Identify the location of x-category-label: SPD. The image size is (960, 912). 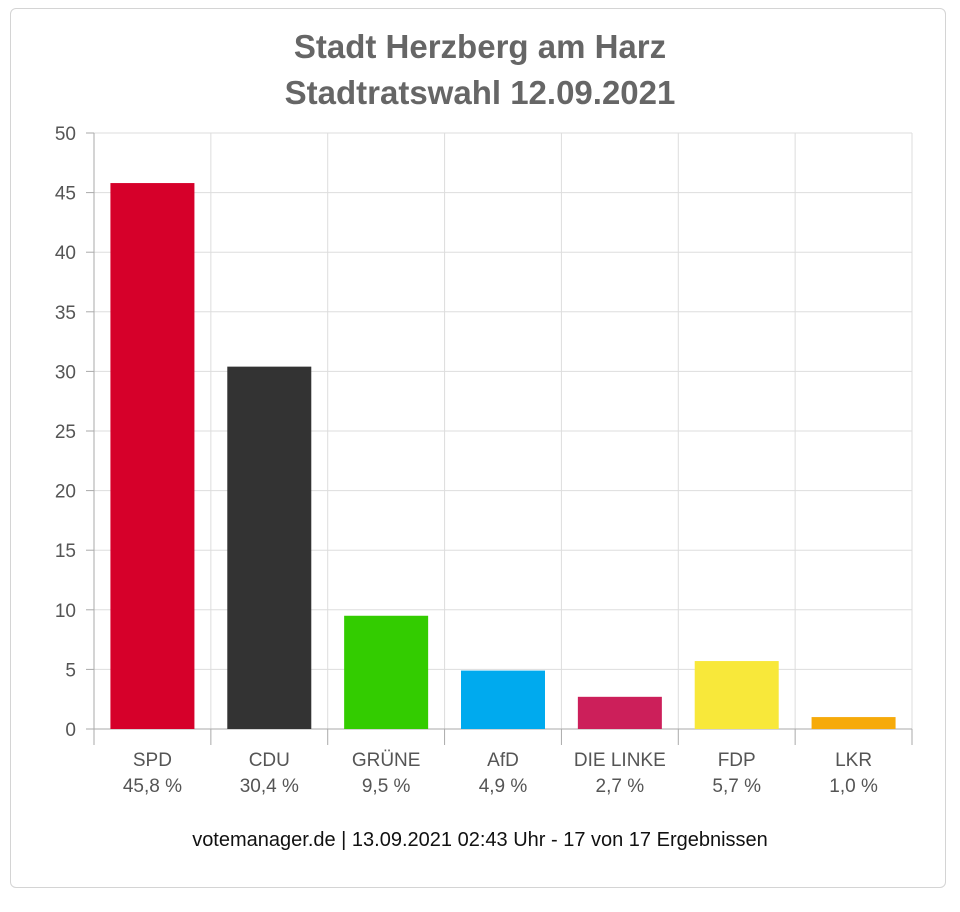
(152, 760).